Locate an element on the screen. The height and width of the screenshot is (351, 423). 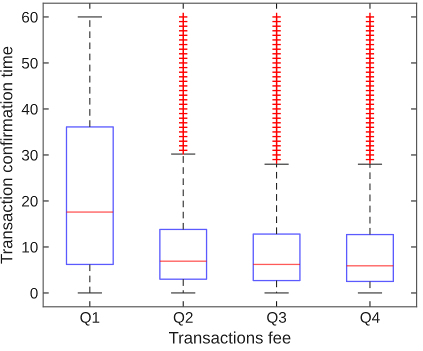
y-tick-label: 0 is located at coordinates (34, 293).